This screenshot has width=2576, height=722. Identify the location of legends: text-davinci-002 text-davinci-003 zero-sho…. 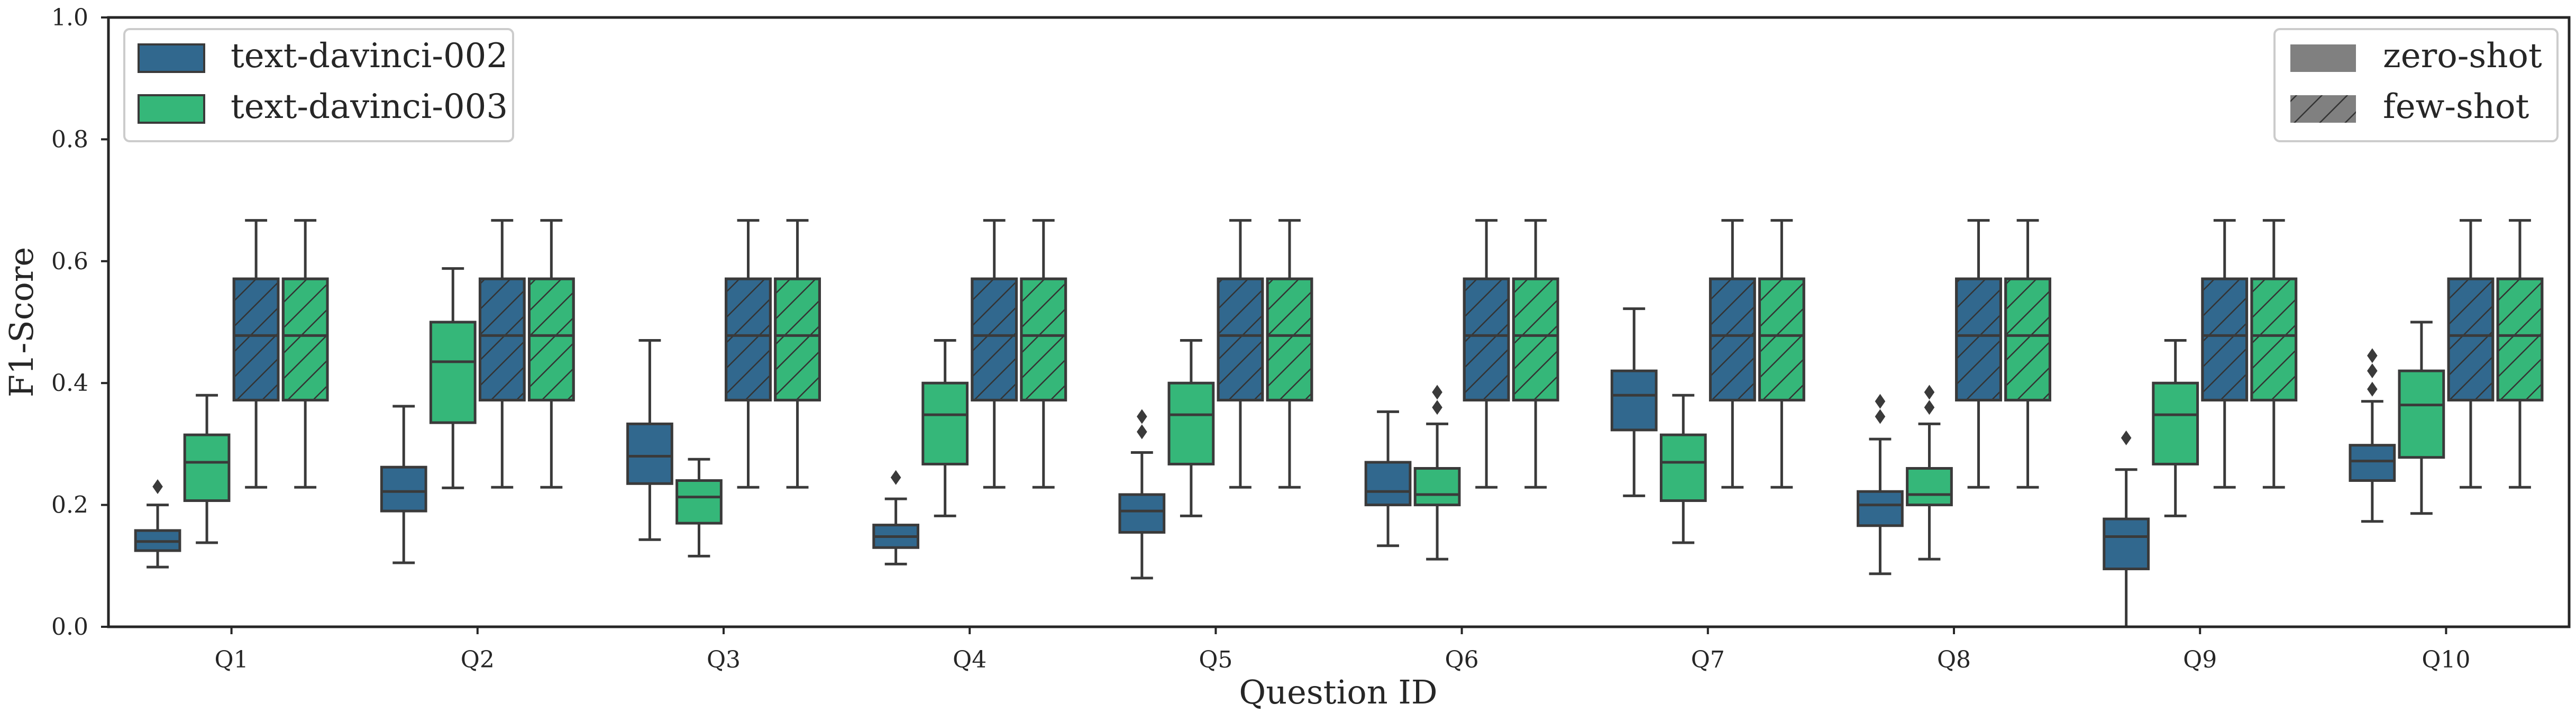
(1341, 85).